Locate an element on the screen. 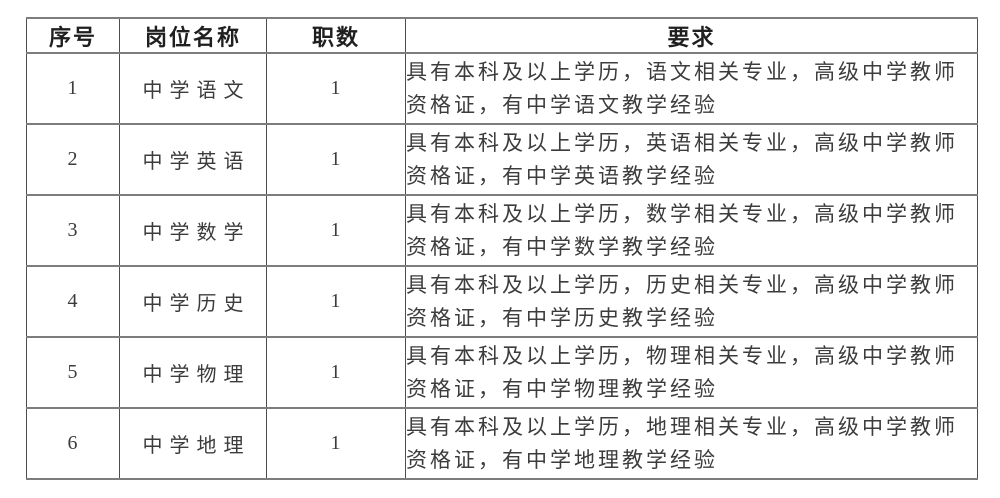 The image size is (1000, 498). cell-requirements: 具有本科及以上学历，英语相关专业，高级中学教师 资格证，有中学英语教学经验 is located at coordinates (691, 159).